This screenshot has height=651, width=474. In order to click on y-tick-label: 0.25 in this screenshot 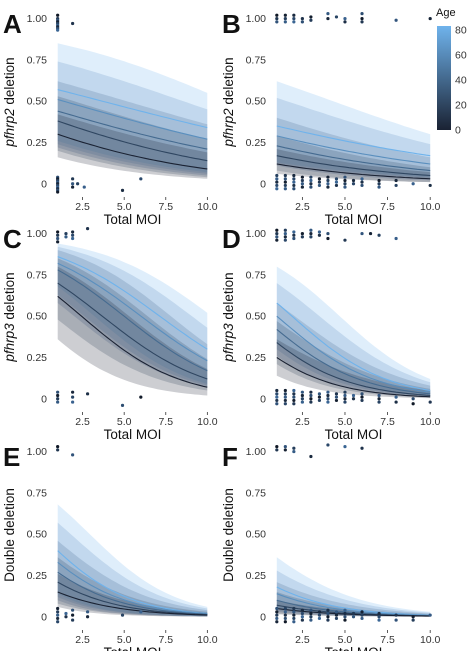, I will do `click(256, 358)`.